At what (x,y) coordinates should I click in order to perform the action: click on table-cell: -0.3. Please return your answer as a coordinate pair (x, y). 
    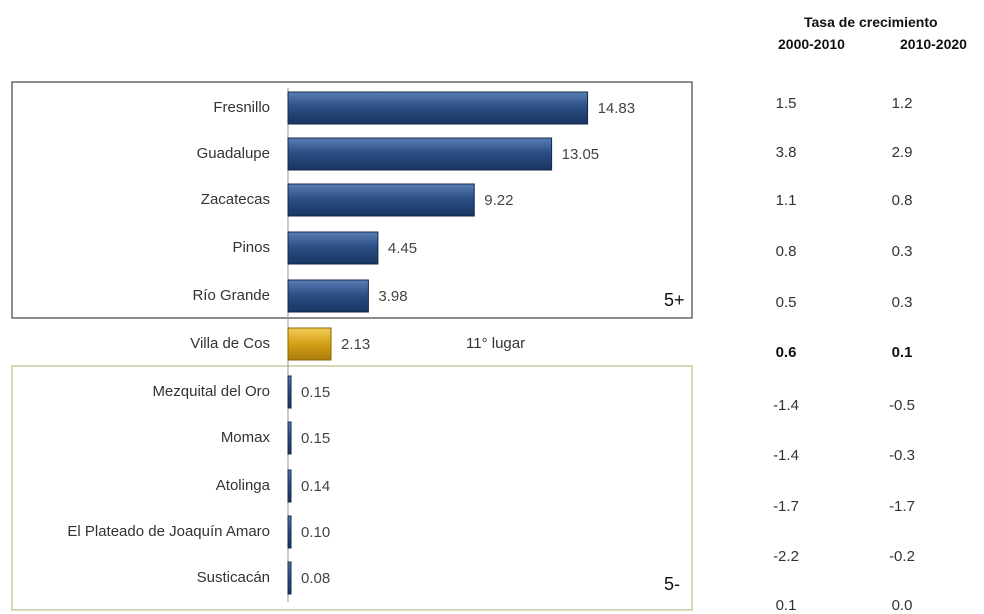
    Looking at the image, I should click on (902, 455).